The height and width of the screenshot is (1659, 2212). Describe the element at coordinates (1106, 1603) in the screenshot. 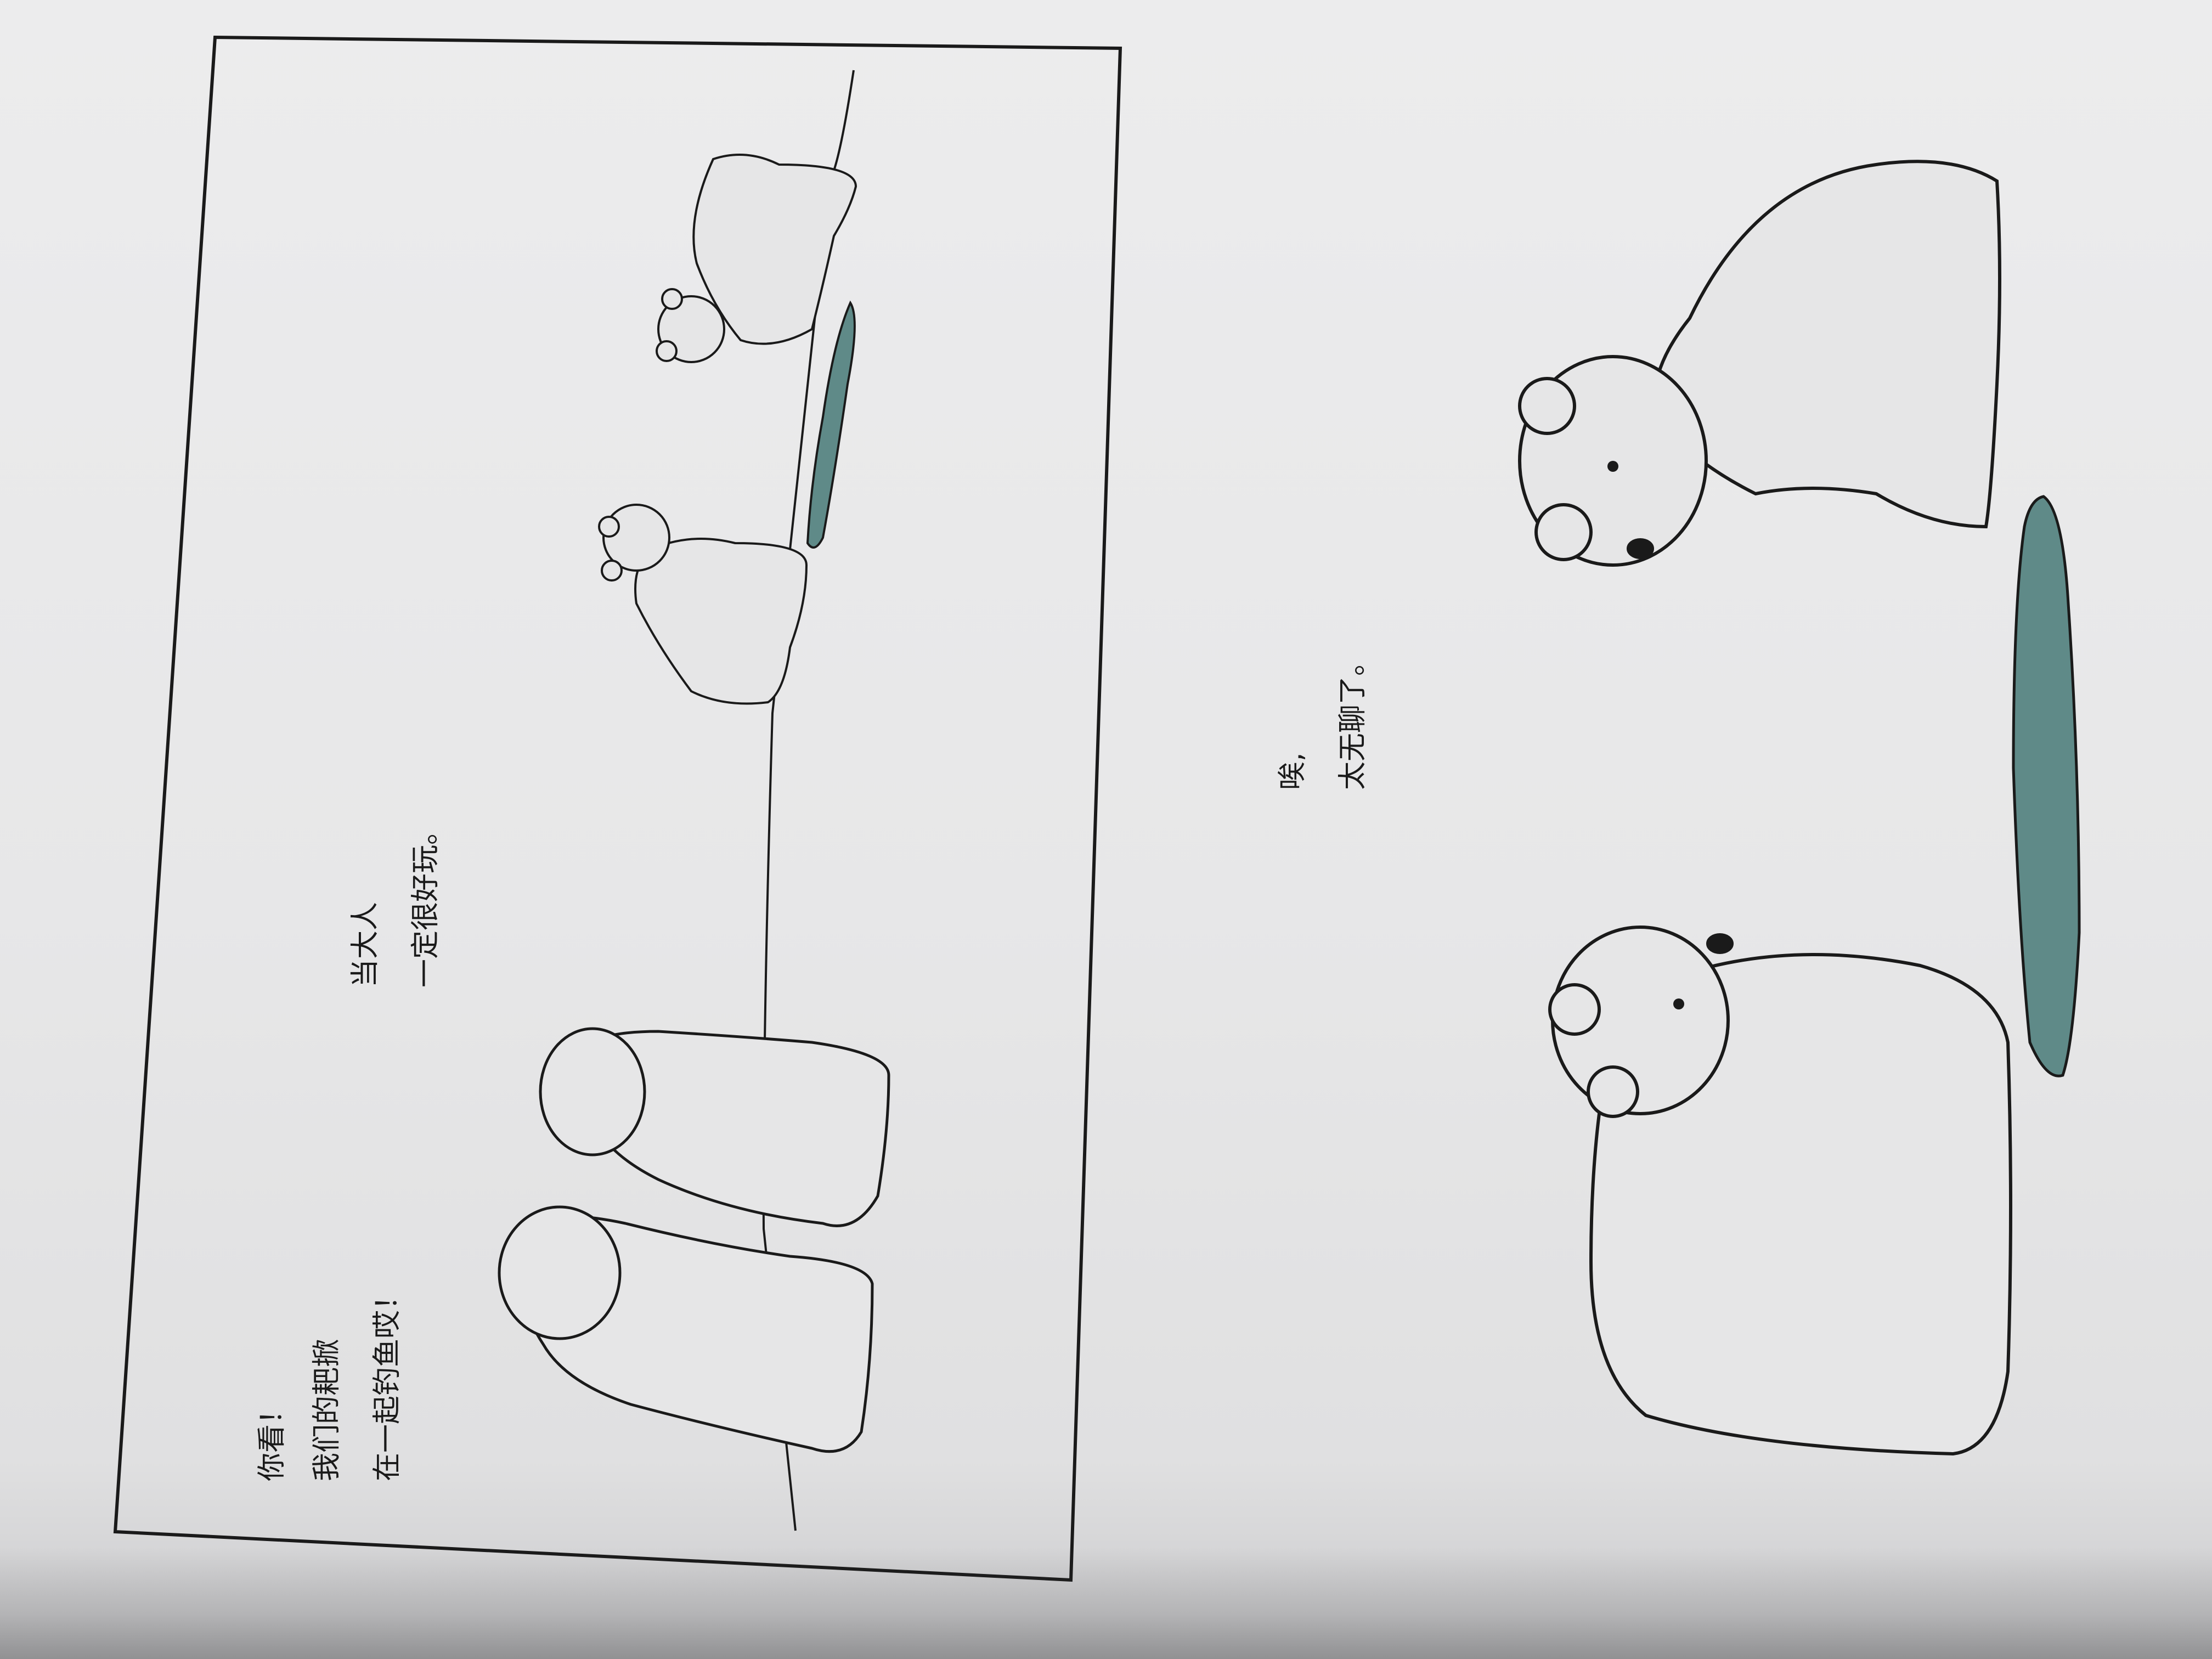

I see `page-shadow` at that location.